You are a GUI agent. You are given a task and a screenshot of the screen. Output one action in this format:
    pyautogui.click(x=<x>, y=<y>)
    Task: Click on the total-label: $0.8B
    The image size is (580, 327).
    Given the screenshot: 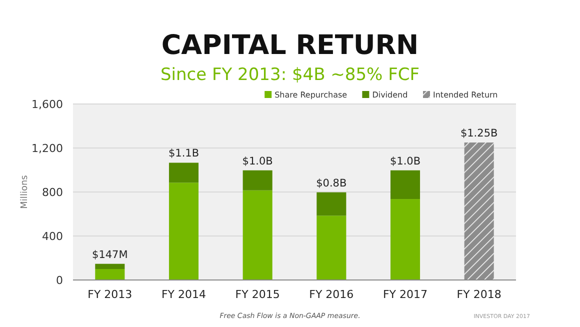 What is the action you would take?
    pyautogui.click(x=331, y=183)
    